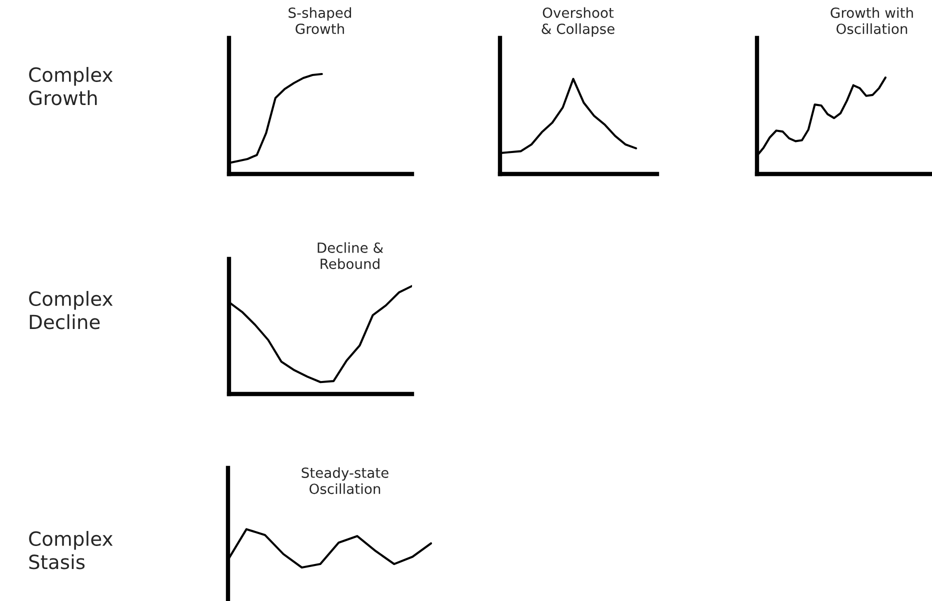  I want to click on chart-title: Decline & Rebound, so click(351, 256).